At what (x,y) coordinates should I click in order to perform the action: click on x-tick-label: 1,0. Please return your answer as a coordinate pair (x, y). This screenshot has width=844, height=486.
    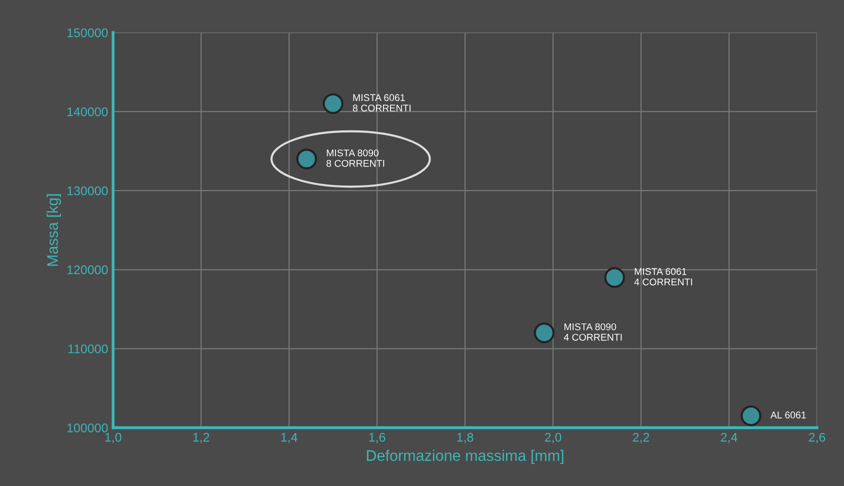
    Looking at the image, I should click on (113, 438).